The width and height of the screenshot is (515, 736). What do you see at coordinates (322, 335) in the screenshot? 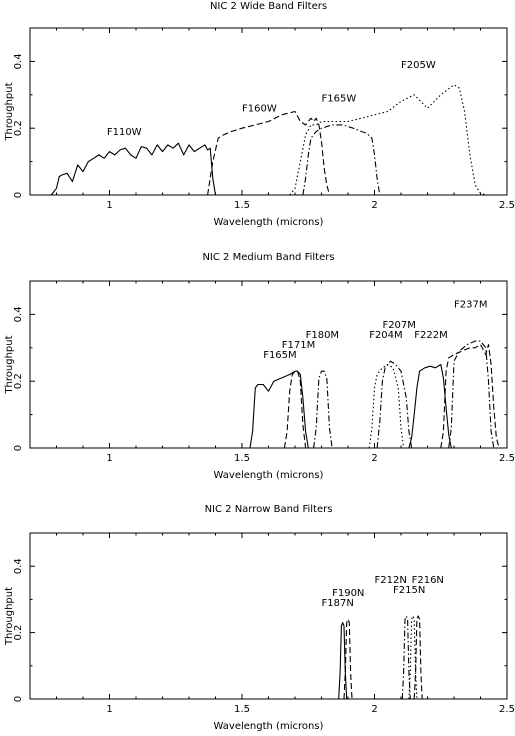
I see `series-label: F180M` at bounding box center [322, 335].